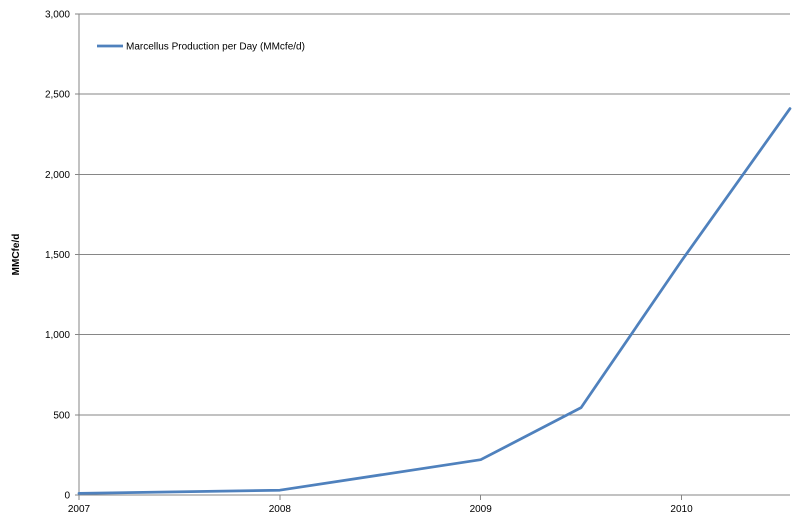 Image resolution: width=792 pixels, height=524 pixels. Describe the element at coordinates (57, 15) in the screenshot. I see `y-tick-label: 3,000` at that location.